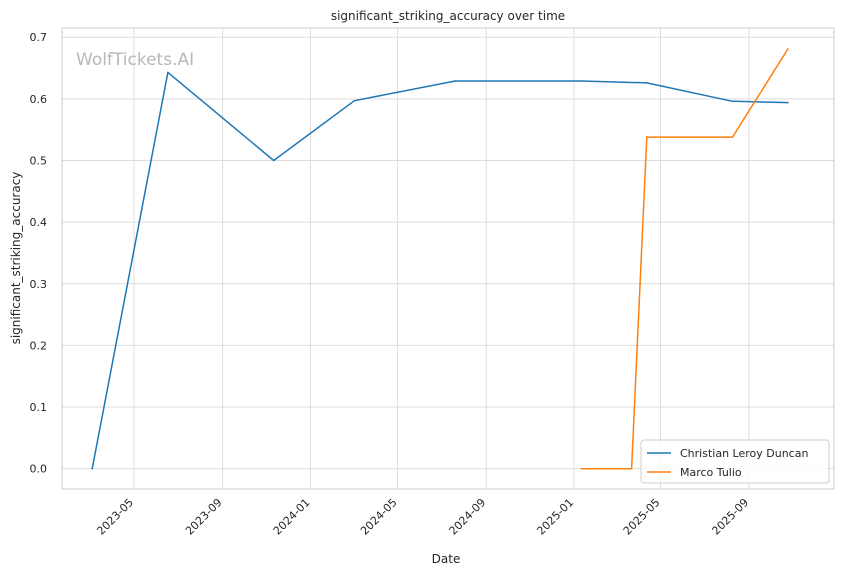  What do you see at coordinates (448, 16) in the screenshot?
I see `chart-title: significant_striking_accuracy over time` at bounding box center [448, 16].